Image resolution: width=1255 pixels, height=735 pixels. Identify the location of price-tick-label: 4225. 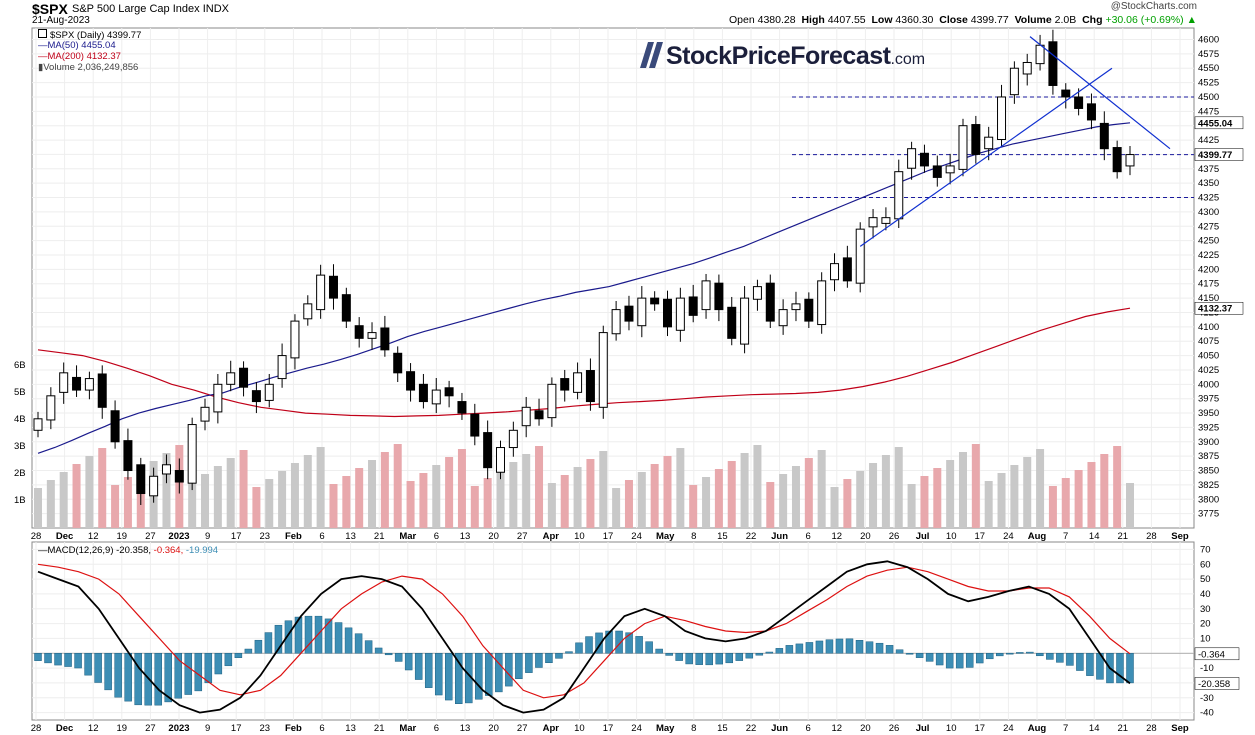
(1208, 255).